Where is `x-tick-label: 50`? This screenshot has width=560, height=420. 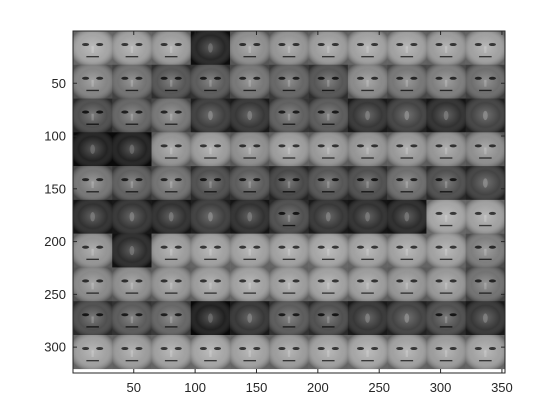
x-tick-label: 50 is located at coordinates (134, 387).